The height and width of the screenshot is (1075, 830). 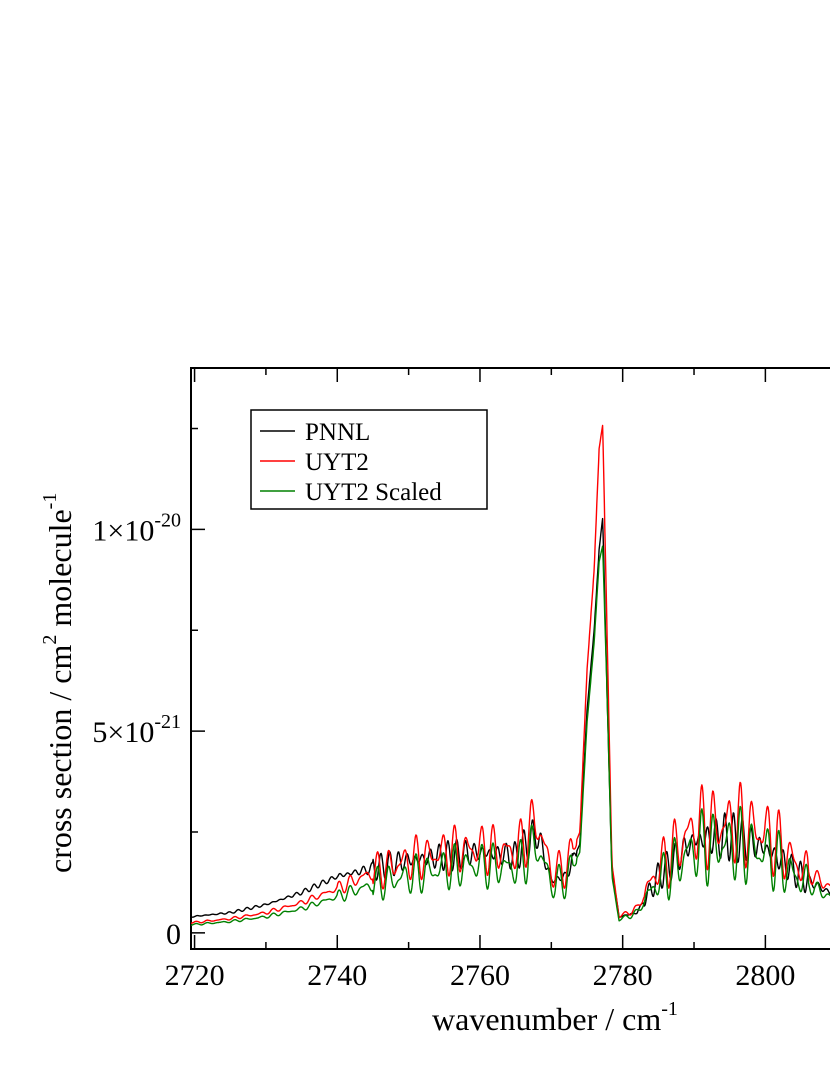 I want to click on legend: PNNL UYT2 UYT2 Scaled, so click(x=369, y=459).